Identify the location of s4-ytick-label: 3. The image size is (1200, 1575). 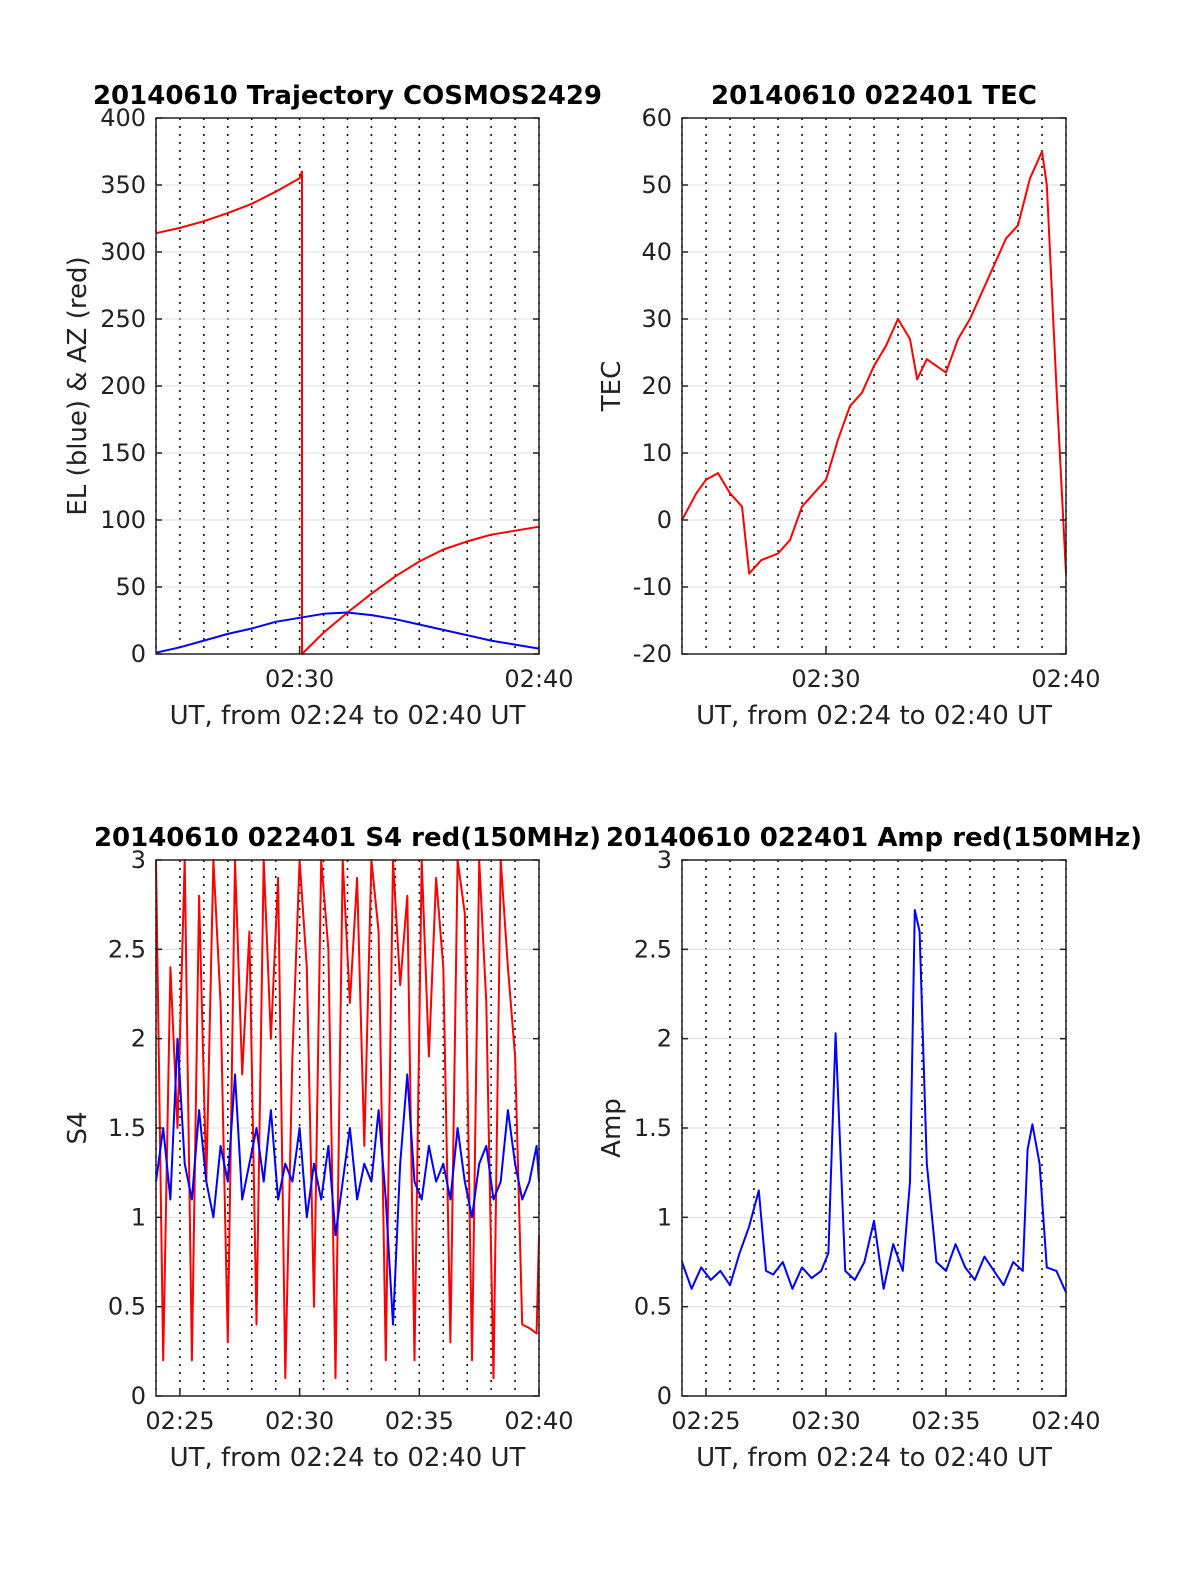
(138, 860).